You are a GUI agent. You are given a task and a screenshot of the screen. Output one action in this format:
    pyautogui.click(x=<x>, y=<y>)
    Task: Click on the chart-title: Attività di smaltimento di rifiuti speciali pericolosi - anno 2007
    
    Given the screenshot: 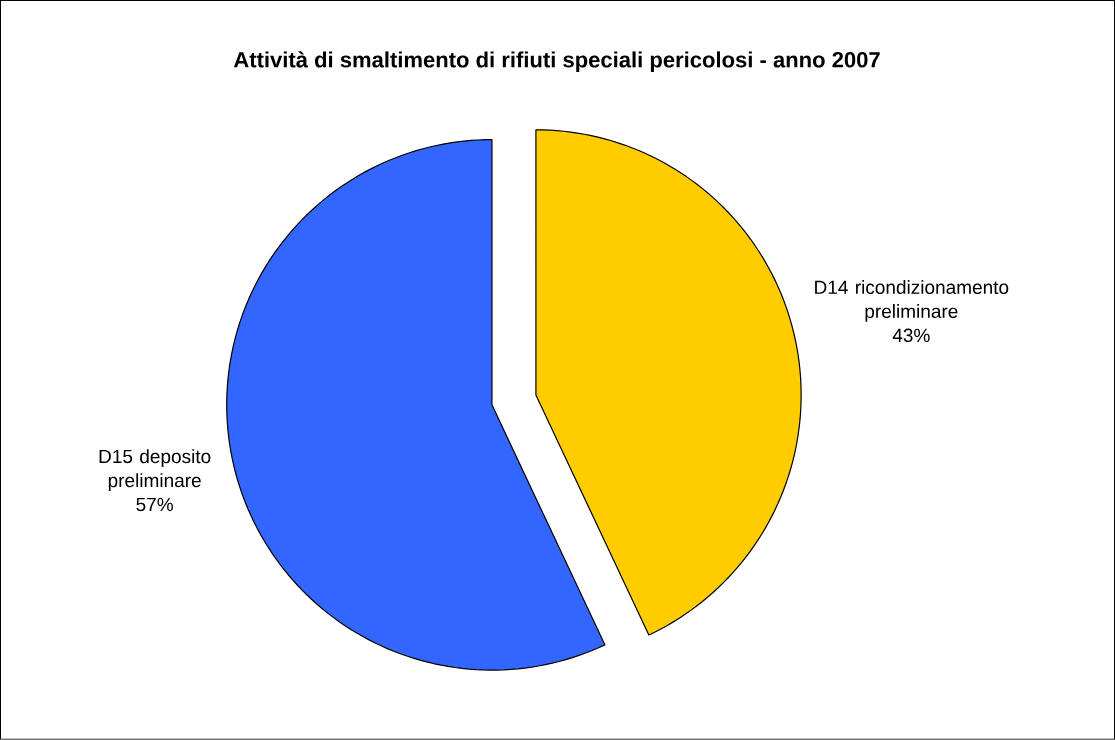 What is the action you would take?
    pyautogui.click(x=556, y=62)
    